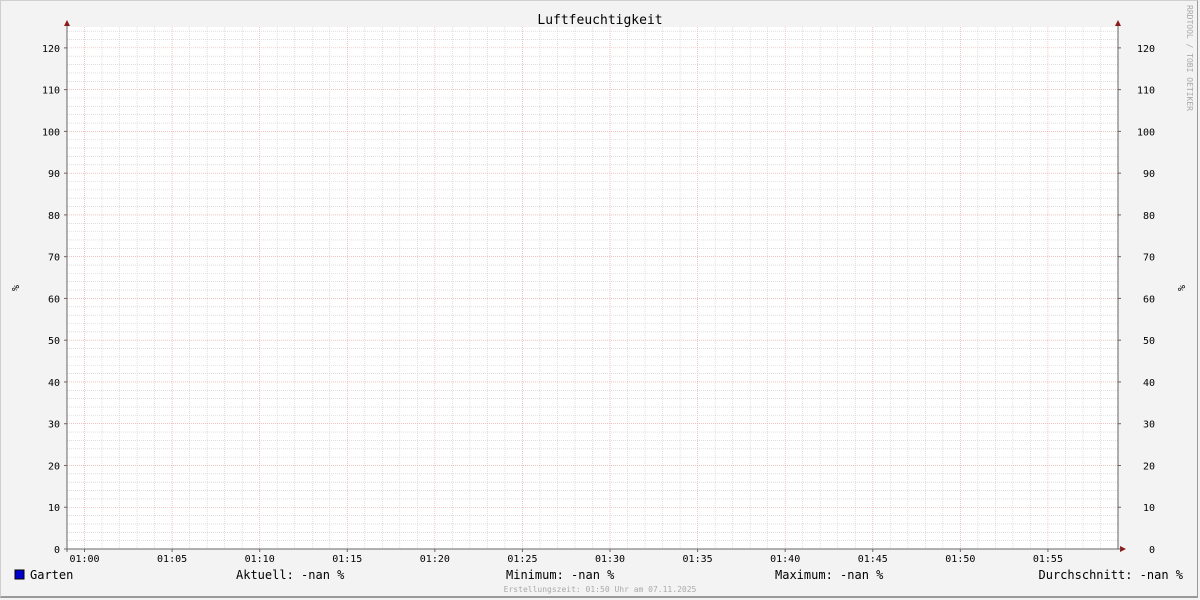 The height and width of the screenshot is (600, 1200). What do you see at coordinates (1149, 383) in the screenshot?
I see `y-tick-label-right: 40` at bounding box center [1149, 383].